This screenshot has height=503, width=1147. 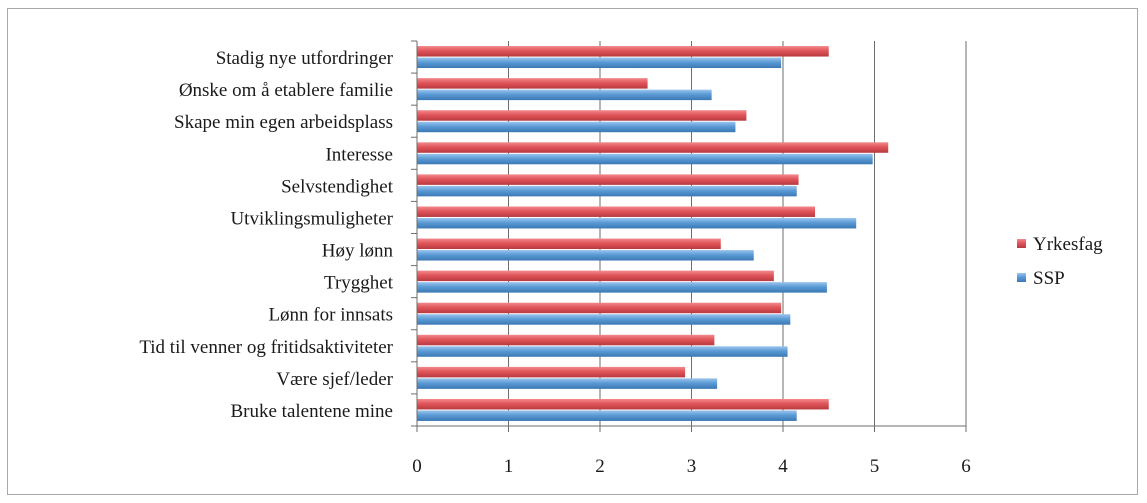 What do you see at coordinates (266, 347) in the screenshot?
I see `category-label: Tid til venner og fritidsaktiviteter` at bounding box center [266, 347].